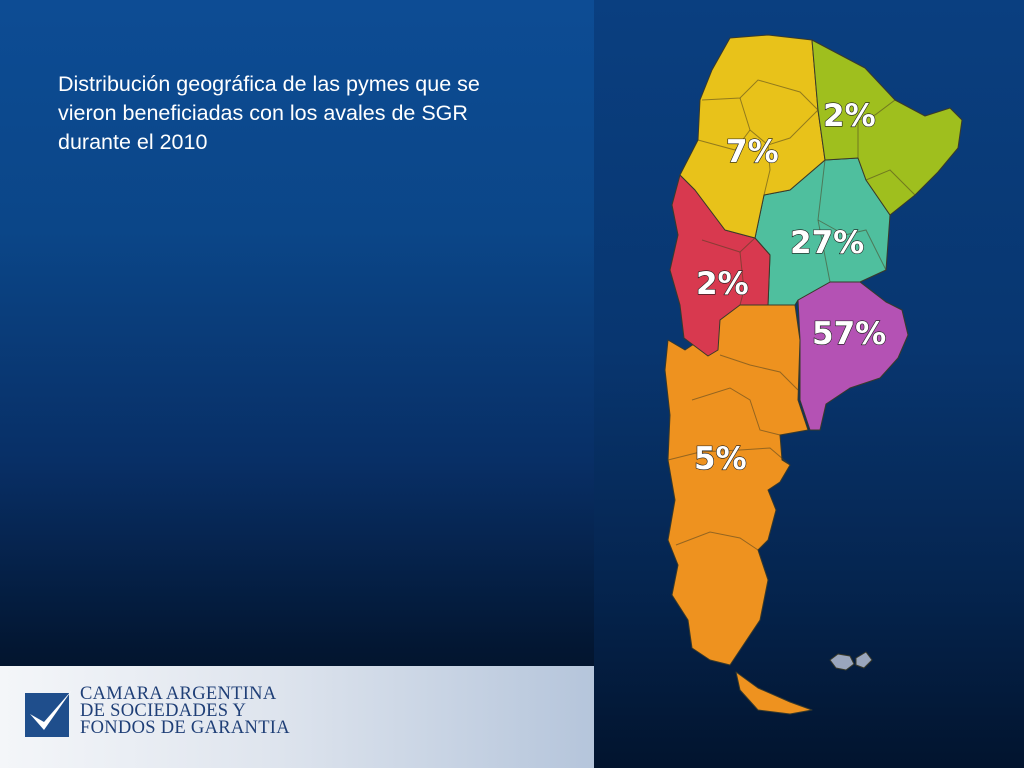 The width and height of the screenshot is (1024, 768). I want to click on logo-line-1: CAMARA ARGENTINA, so click(178, 694).